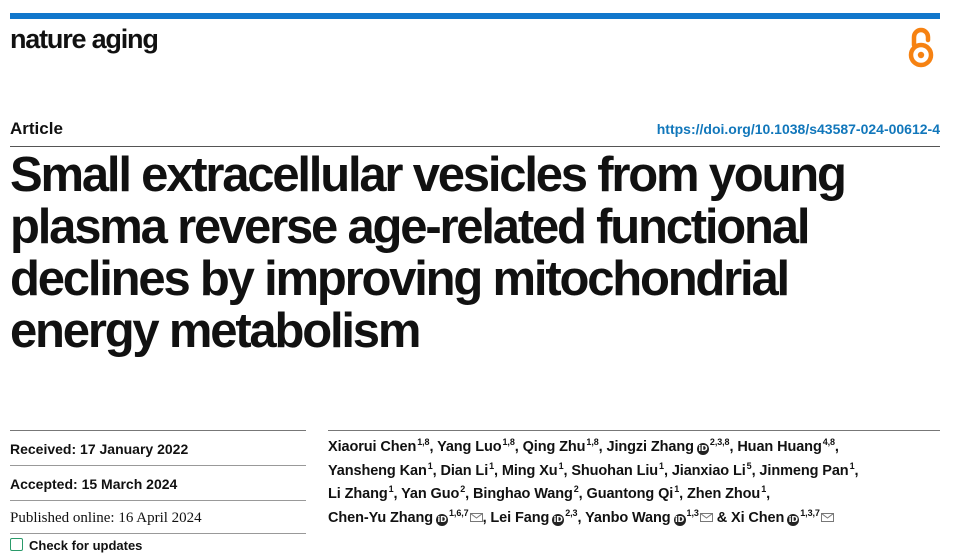 The width and height of the screenshot is (960, 553). I want to click on author-name-text: Dian Li, so click(464, 470).